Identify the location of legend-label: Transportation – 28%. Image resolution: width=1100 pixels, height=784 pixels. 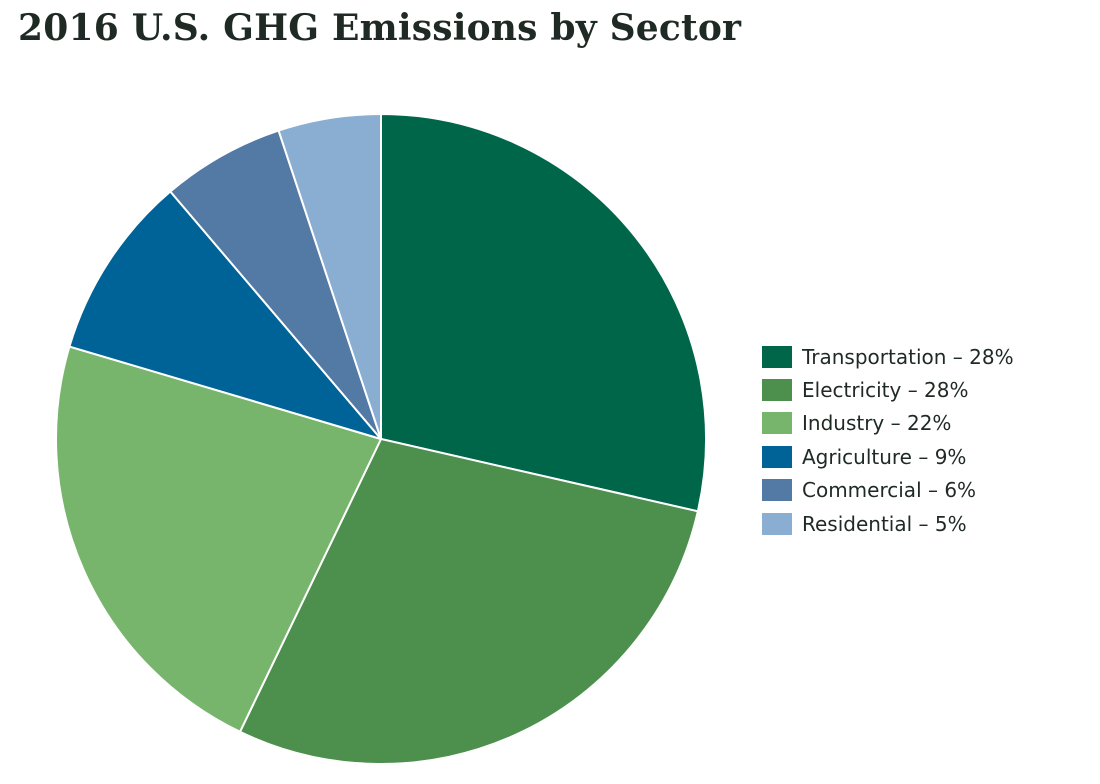
(908, 356).